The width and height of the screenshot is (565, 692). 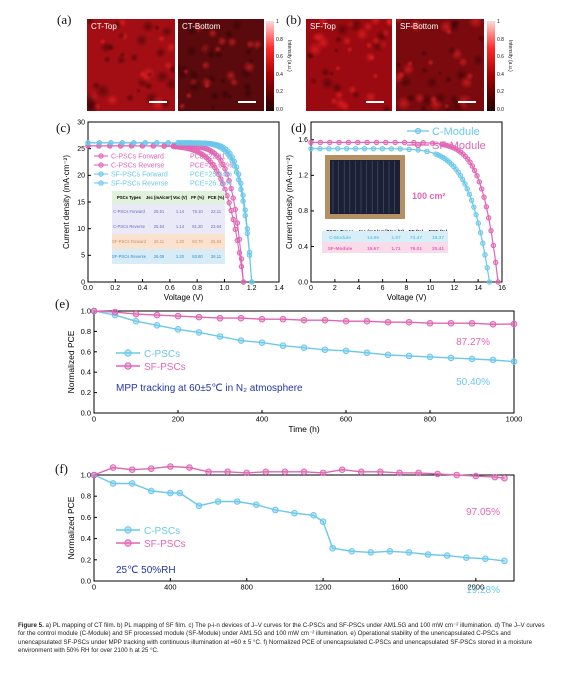 I want to click on y-tick-label: 1.0, so click(x=86, y=311).